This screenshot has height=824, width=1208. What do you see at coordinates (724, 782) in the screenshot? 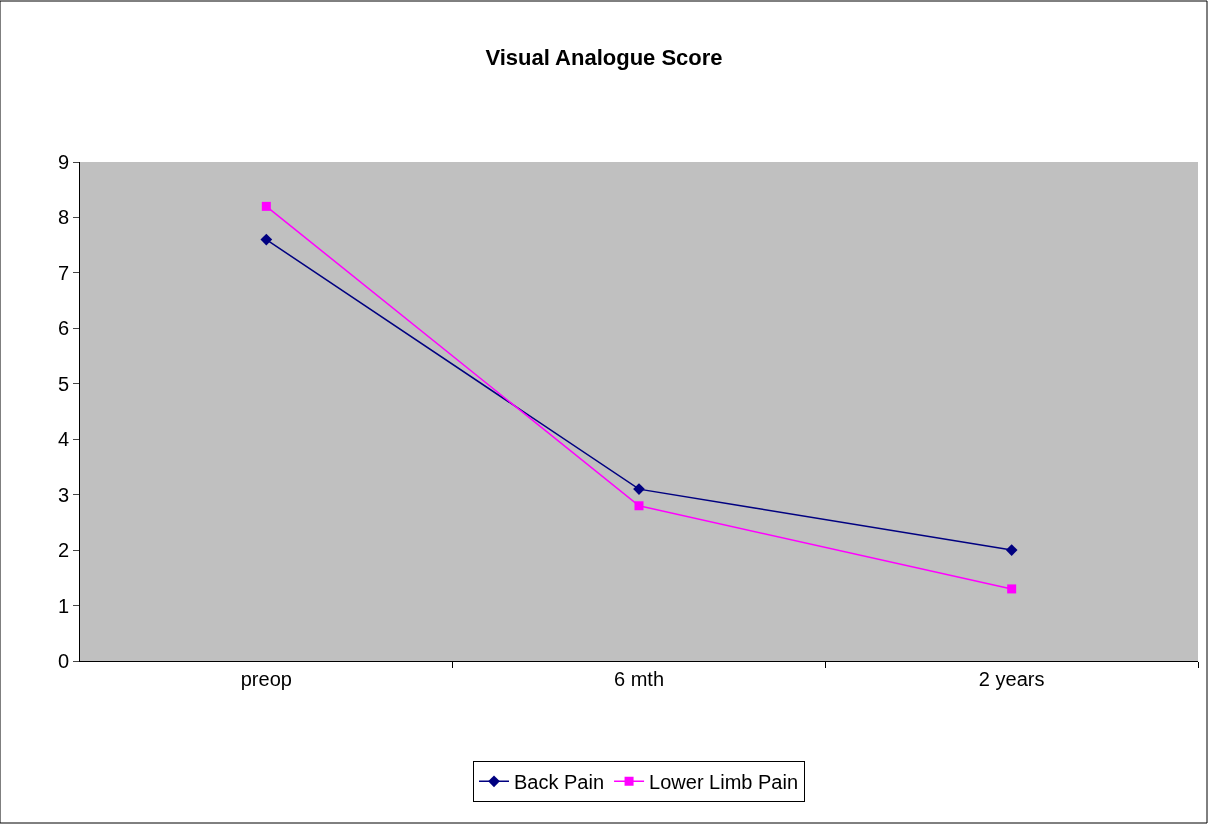
I see `legend-label: Lower Limb Pain` at bounding box center [724, 782].